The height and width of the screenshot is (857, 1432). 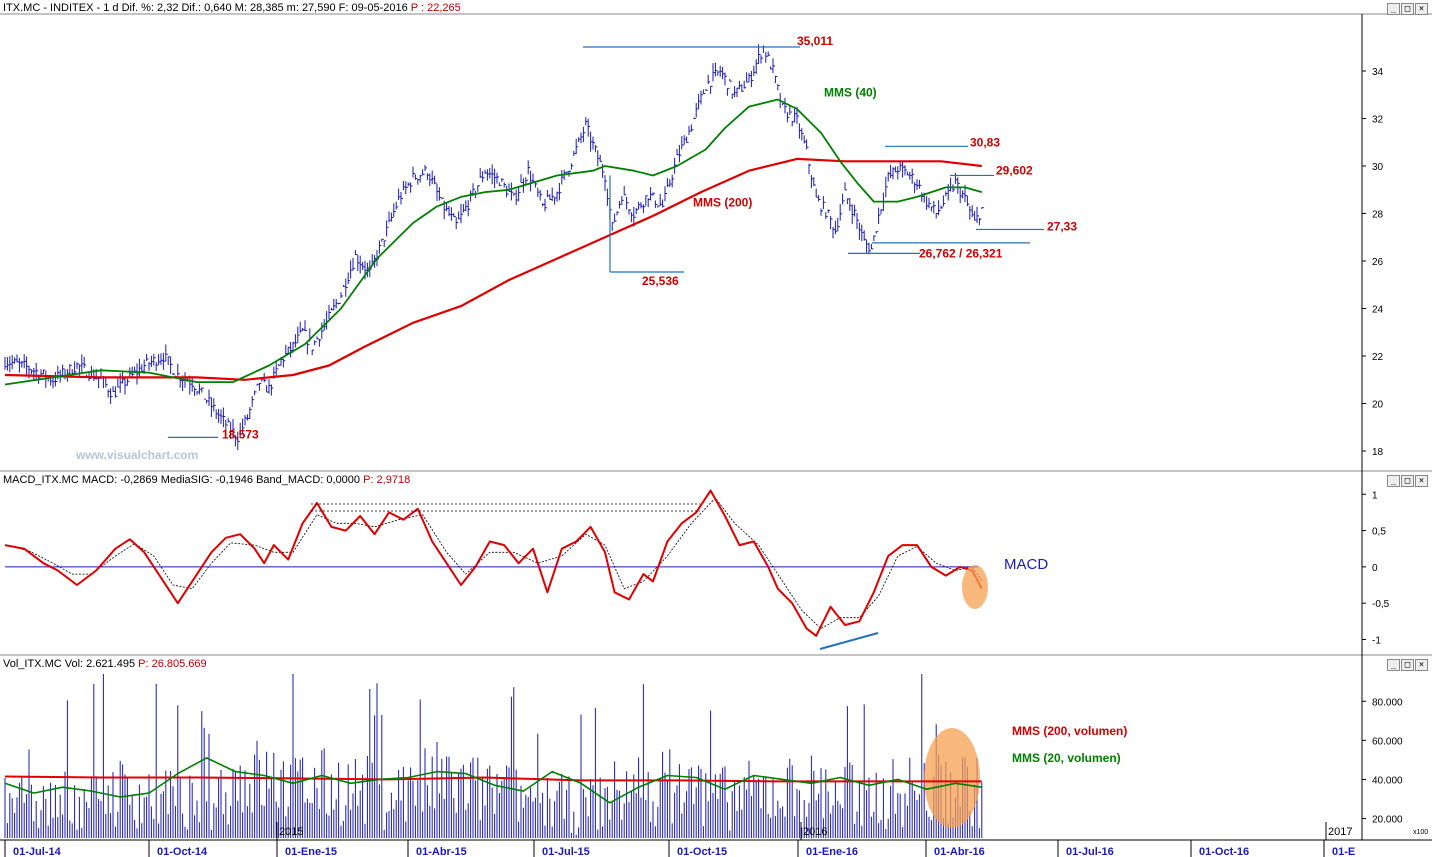 I want to click on macd-trendline, so click(x=849, y=641).